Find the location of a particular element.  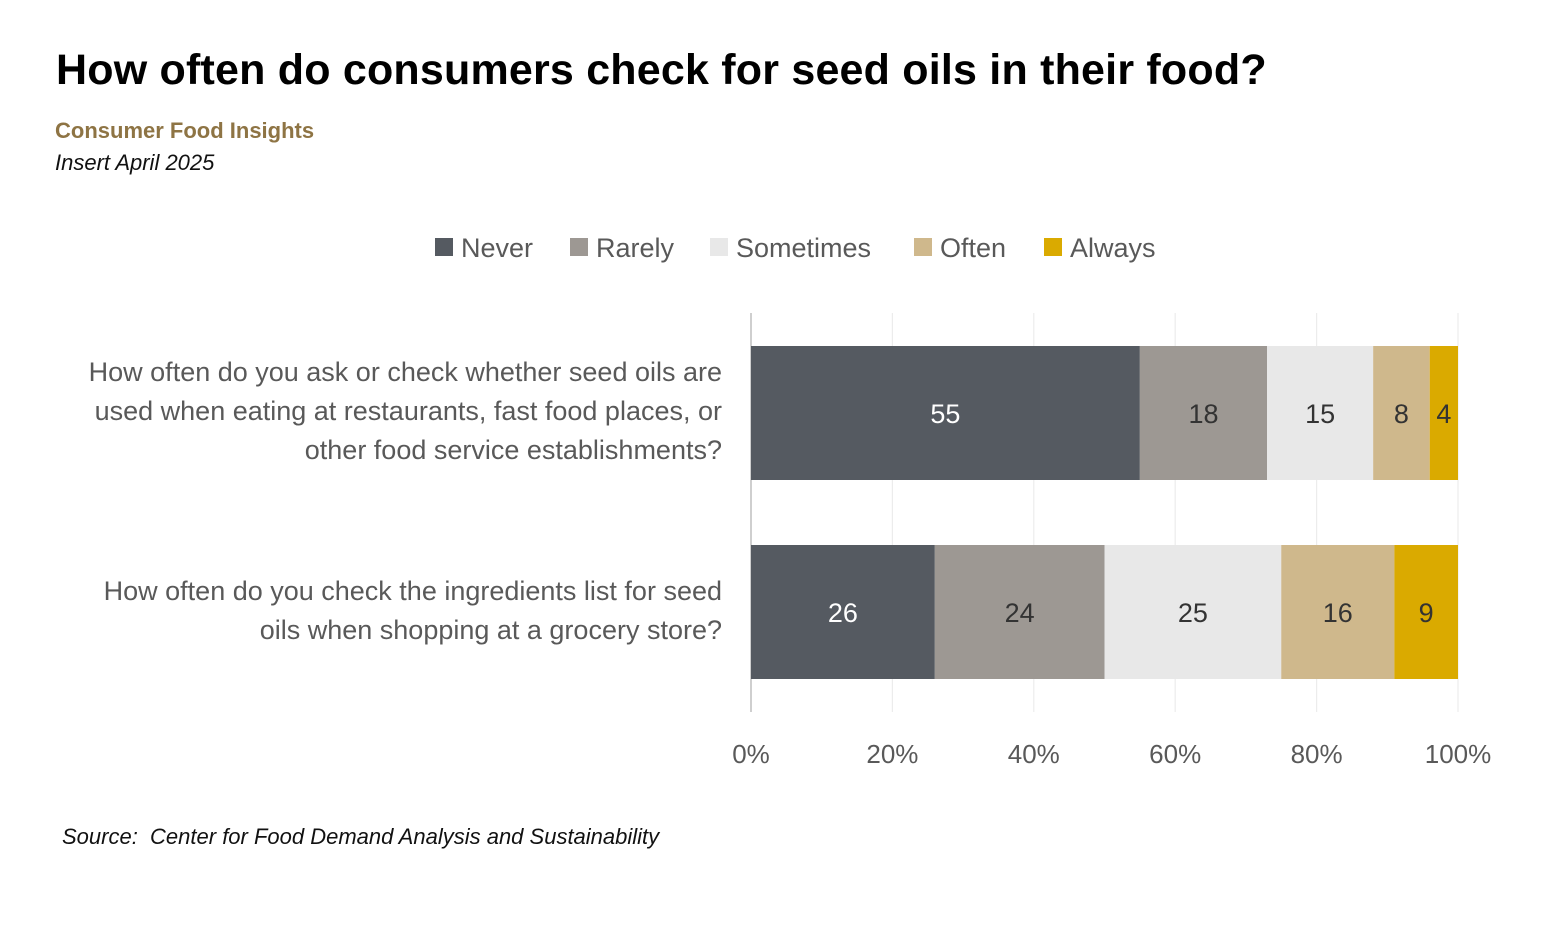

x-axis: 0% 20% 40% 60% 80% 100% is located at coordinates (1111, 754).